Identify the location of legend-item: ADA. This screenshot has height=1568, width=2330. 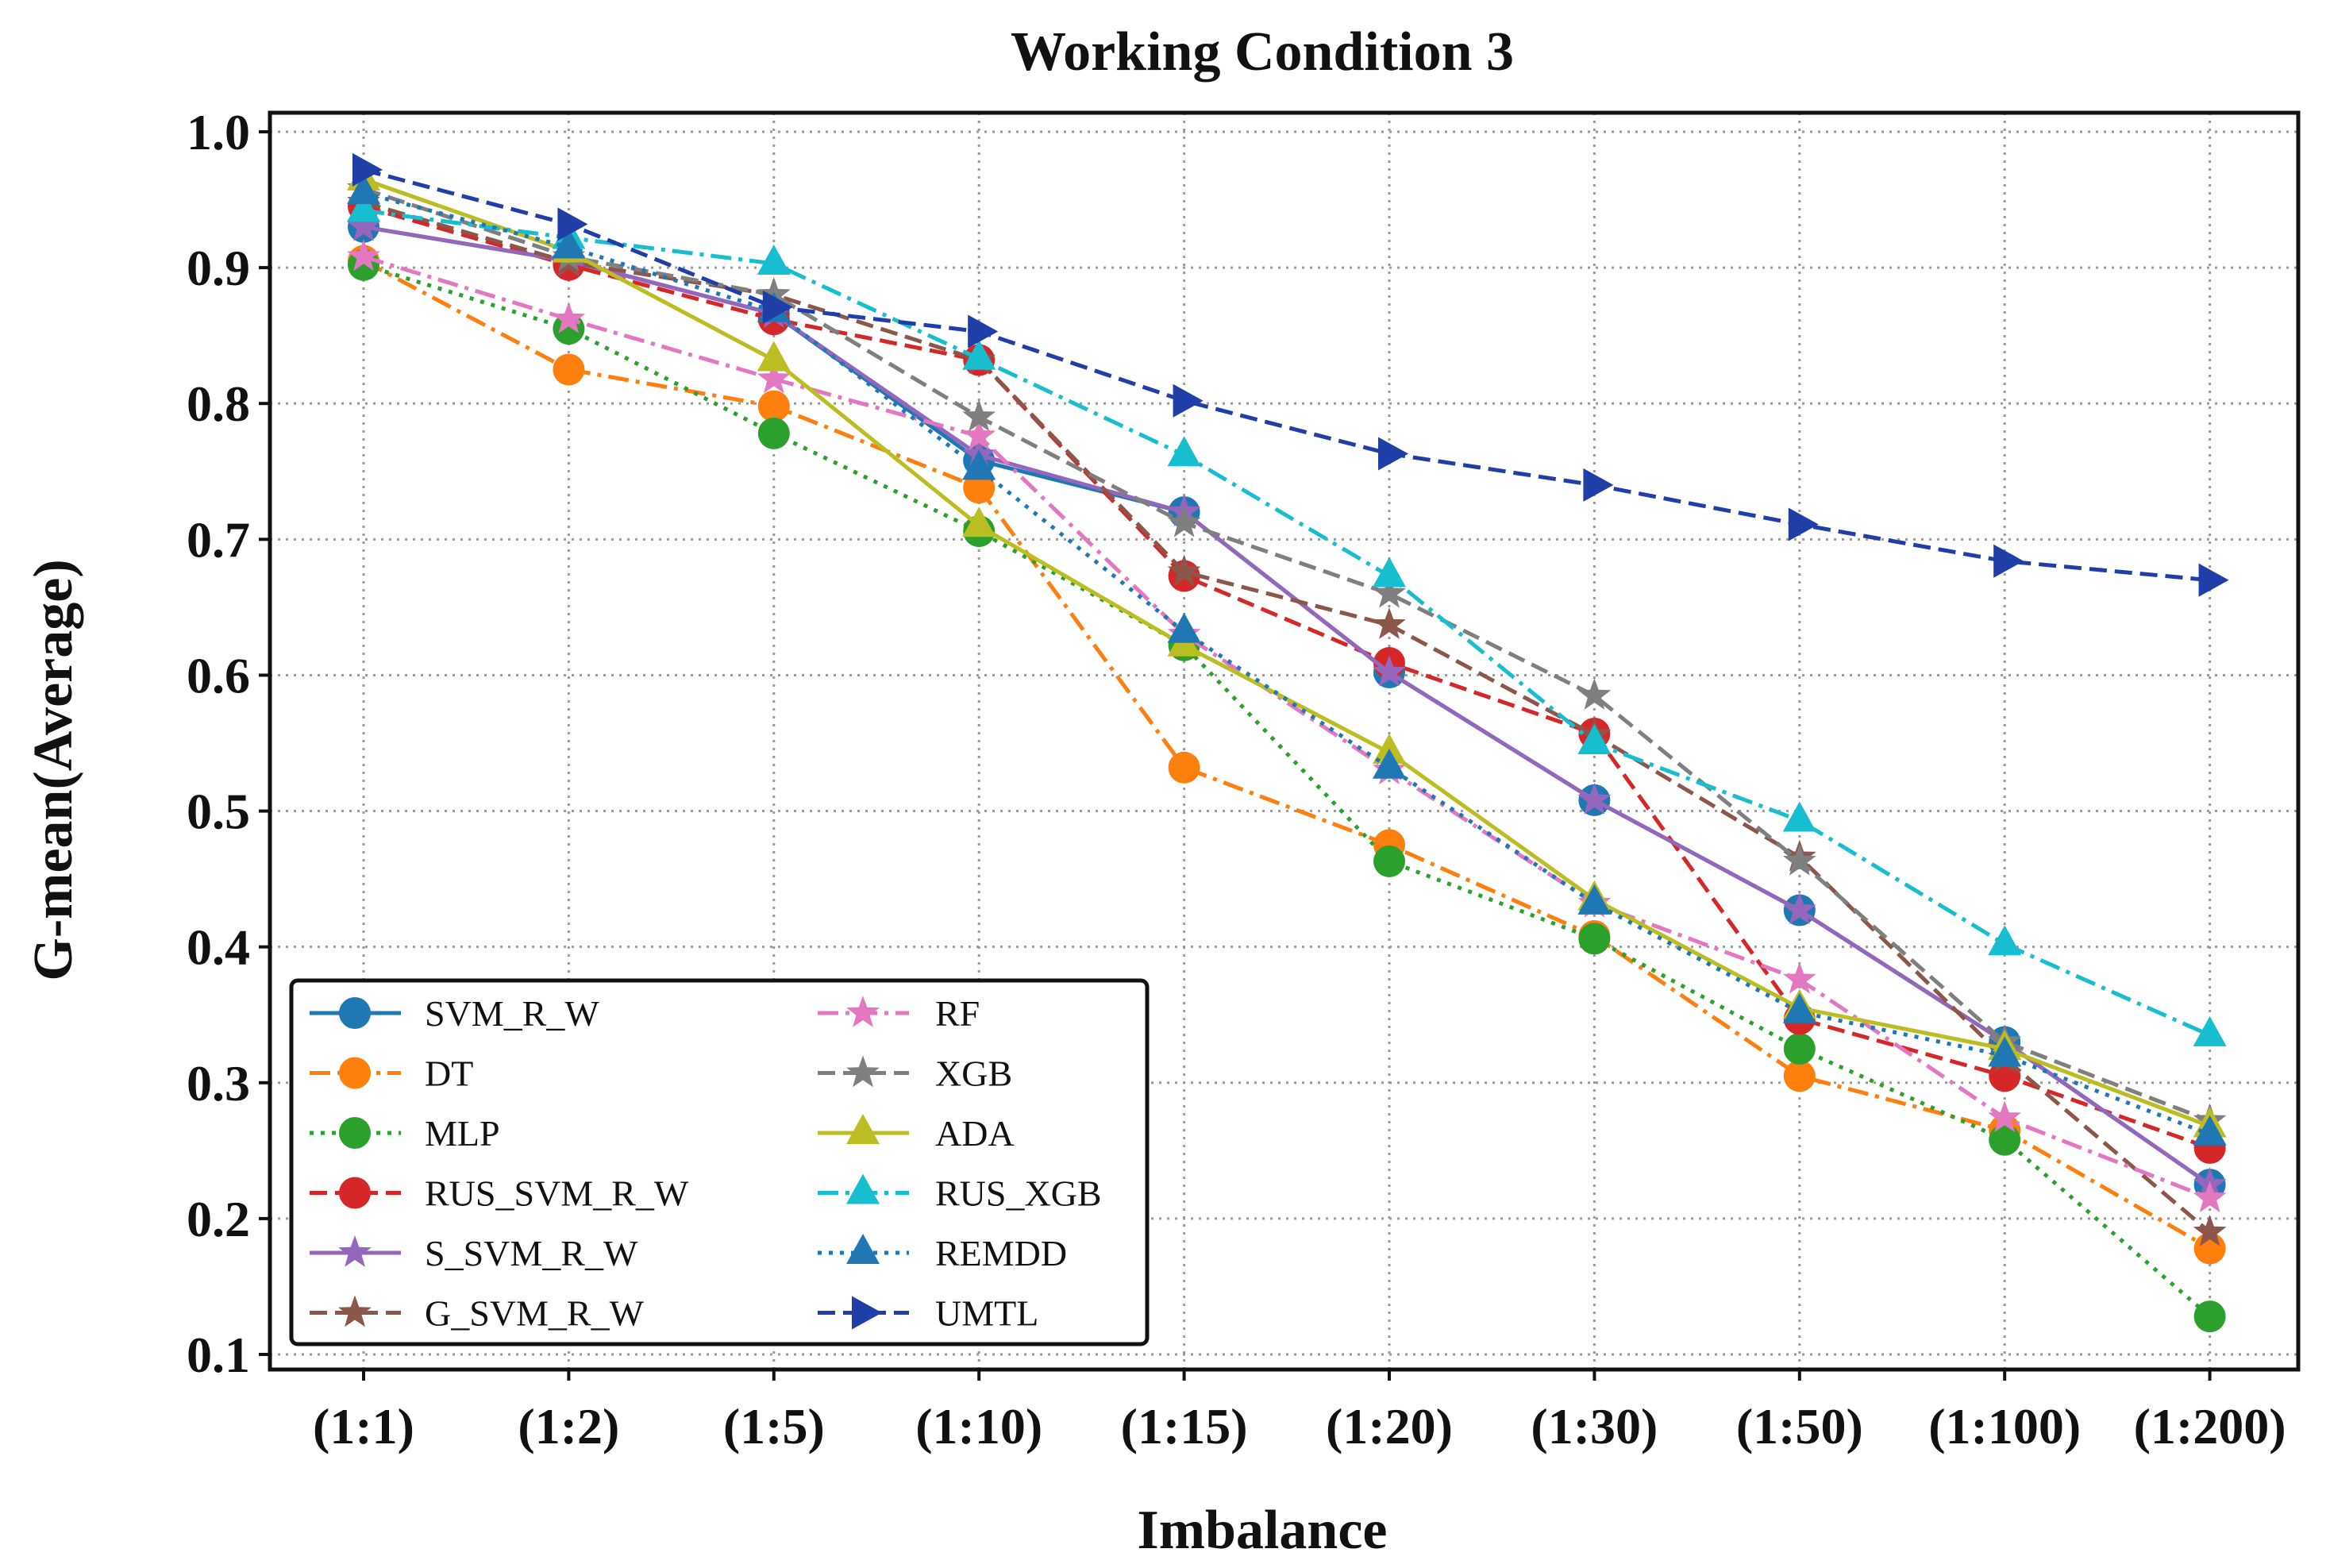
(916, 1133).